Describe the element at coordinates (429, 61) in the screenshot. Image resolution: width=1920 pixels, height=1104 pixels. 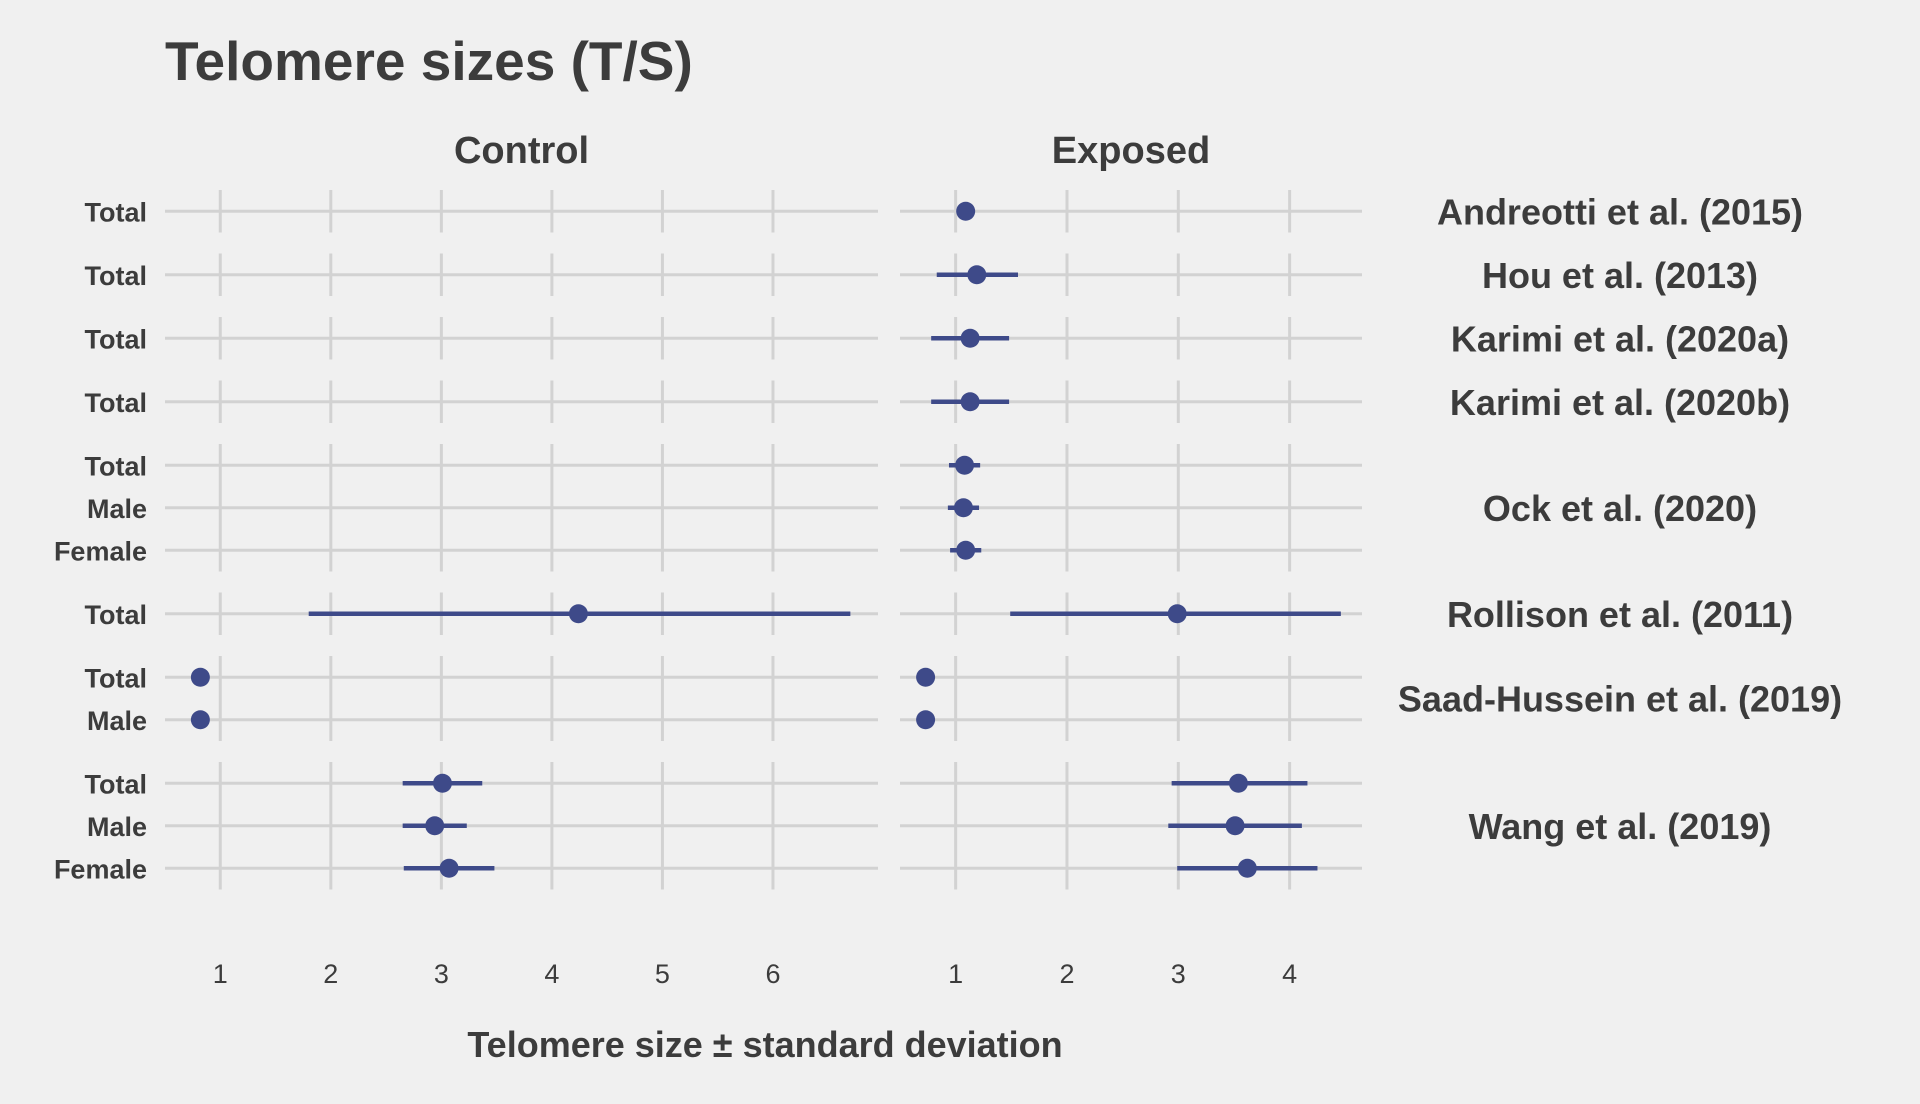
I see `chart-title: Telomere sizes (T/S)` at that location.